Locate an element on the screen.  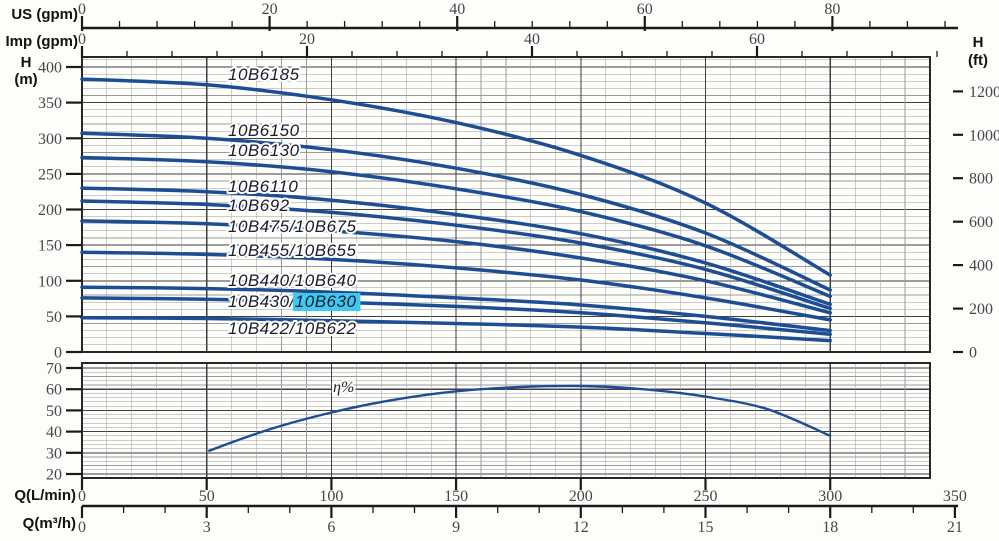
head-right-axis-unit: (ft) is located at coordinates (978, 60).